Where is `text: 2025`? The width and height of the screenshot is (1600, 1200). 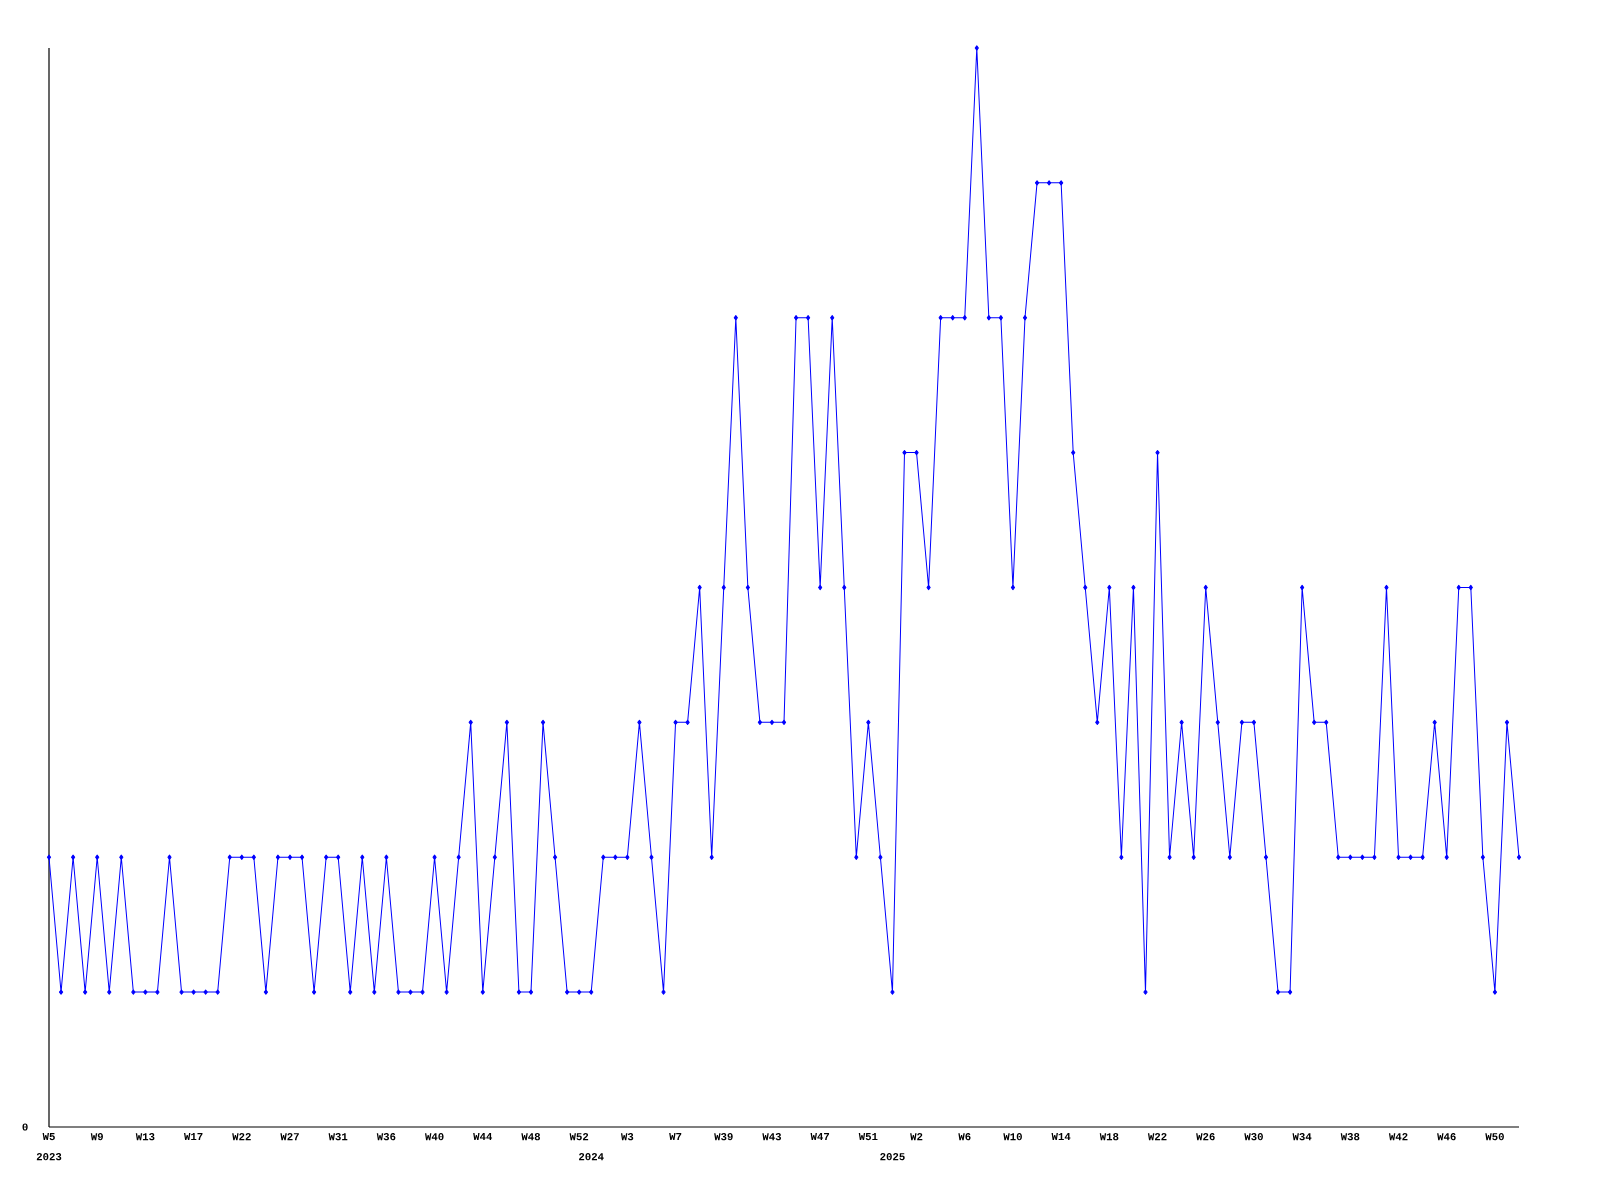 text: 2025 is located at coordinates (892, 1157).